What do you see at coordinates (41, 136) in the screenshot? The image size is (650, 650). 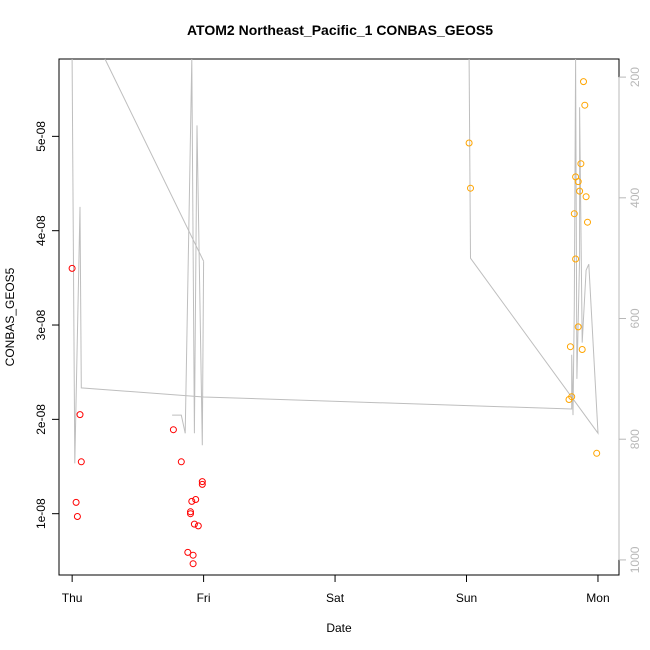 I see `y-tick-label-4: 5e-08` at bounding box center [41, 136].